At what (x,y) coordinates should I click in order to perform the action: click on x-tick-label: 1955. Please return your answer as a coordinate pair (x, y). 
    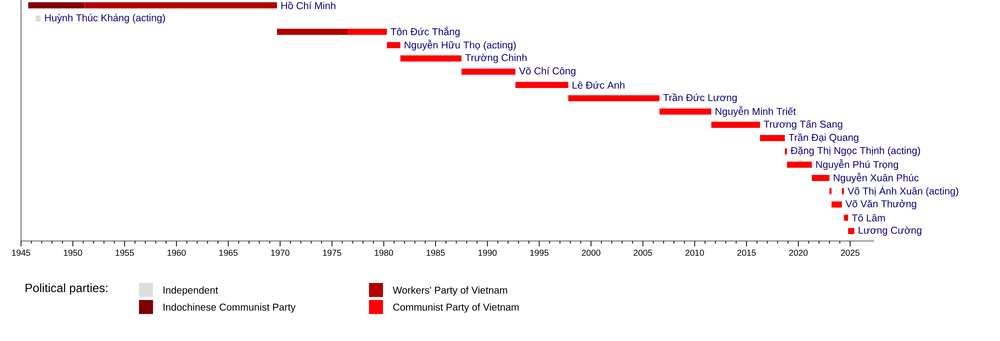
    Looking at the image, I should click on (125, 253).